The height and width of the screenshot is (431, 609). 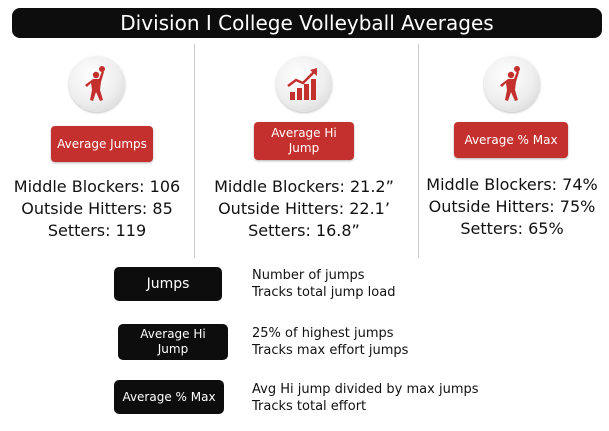 What do you see at coordinates (168, 284) in the screenshot?
I see `legend-badge-jumps: Jumps` at bounding box center [168, 284].